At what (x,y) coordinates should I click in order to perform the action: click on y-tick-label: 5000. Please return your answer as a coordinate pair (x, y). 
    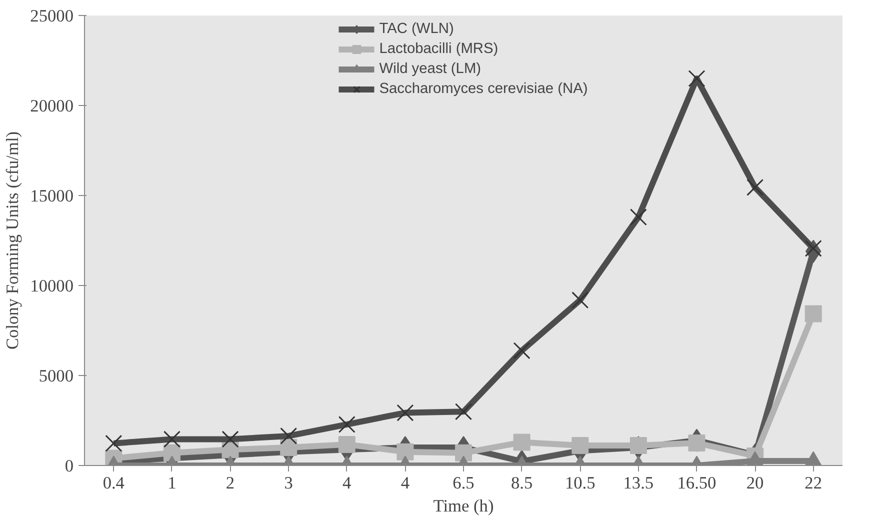
    Looking at the image, I should click on (56, 376).